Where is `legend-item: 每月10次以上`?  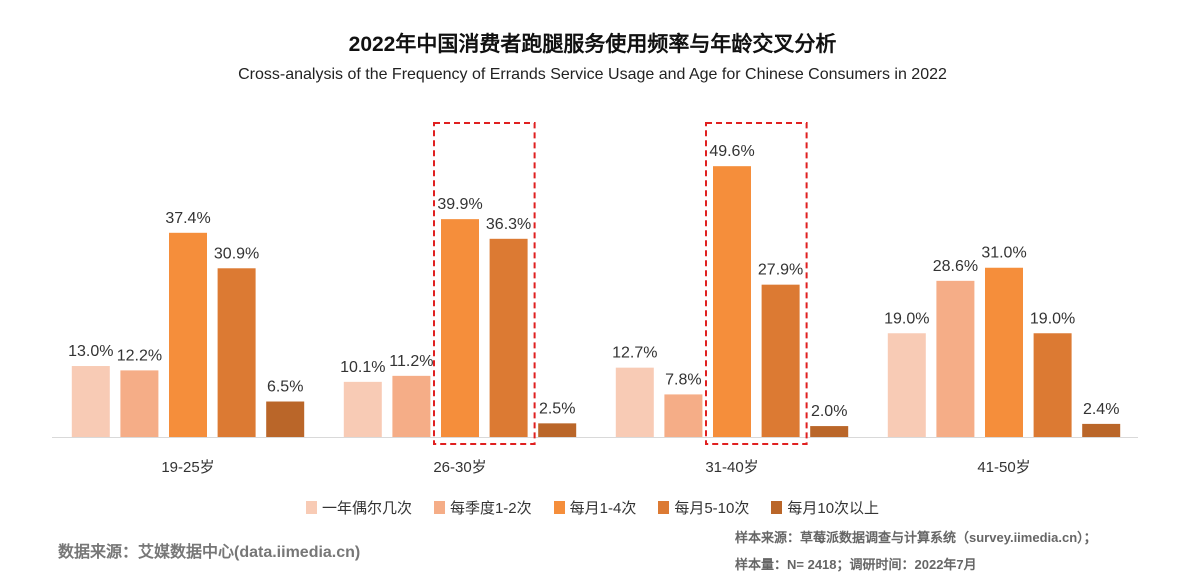
legend-item: 每月10次以上 is located at coordinates (825, 507).